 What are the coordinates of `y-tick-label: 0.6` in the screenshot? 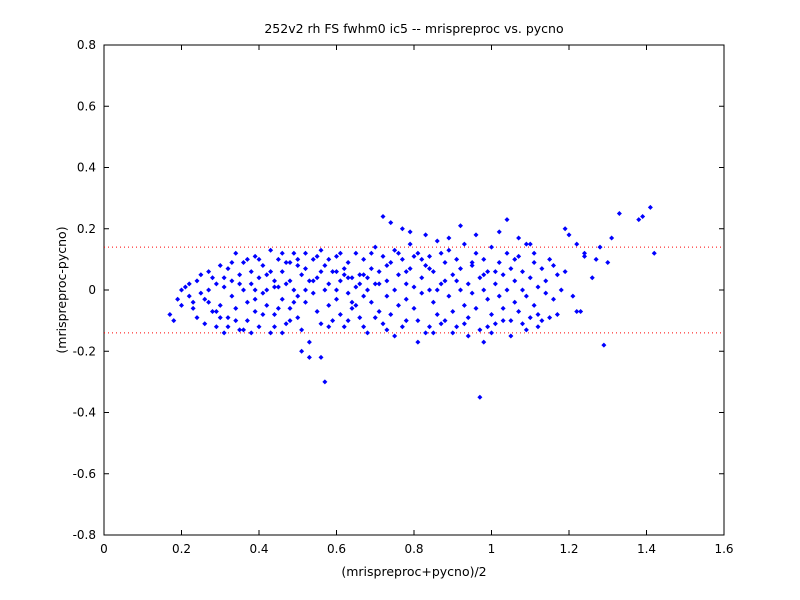 It's located at (86, 106).